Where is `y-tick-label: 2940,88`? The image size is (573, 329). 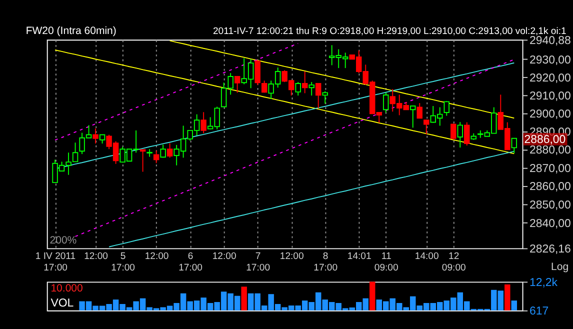 y-tick-label: 2940,88 is located at coordinates (550, 40).